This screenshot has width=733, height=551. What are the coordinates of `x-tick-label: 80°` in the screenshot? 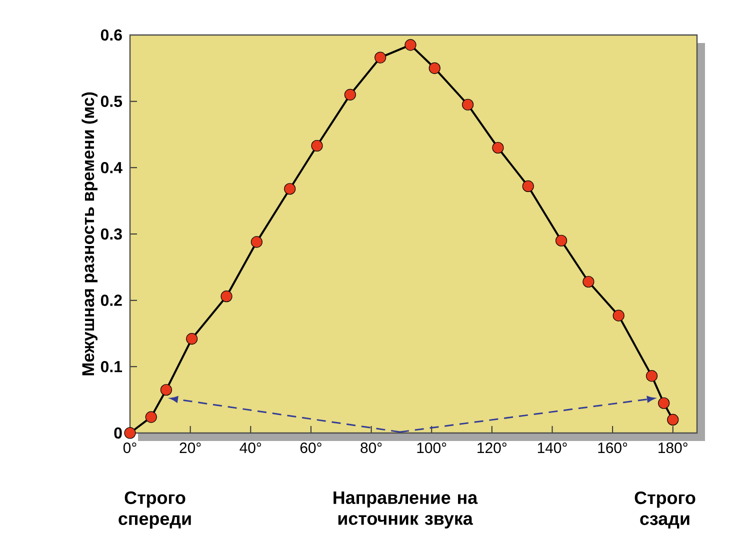 It's located at (371, 448).